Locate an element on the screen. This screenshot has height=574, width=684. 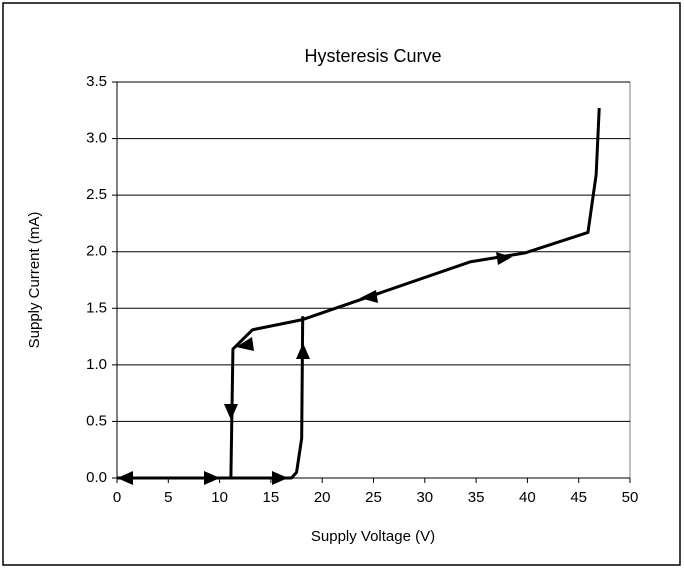
y-tick-label: 0.0 is located at coordinates (96, 477).